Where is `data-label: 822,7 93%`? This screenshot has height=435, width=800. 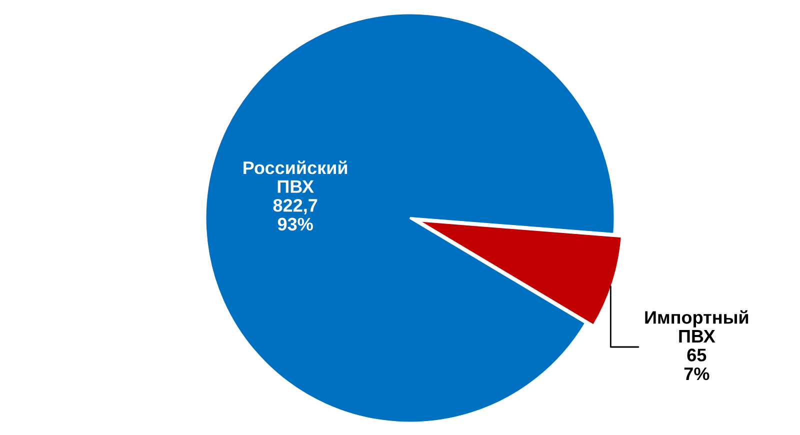
data-label: 822,7 93% is located at coordinates (295, 214).